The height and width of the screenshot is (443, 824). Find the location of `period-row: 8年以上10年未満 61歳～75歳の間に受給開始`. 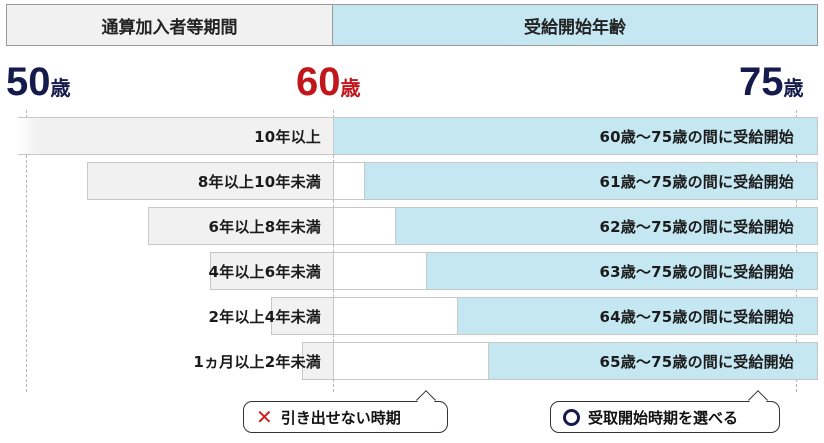

period-row: 8年以上10年未満 61歳～75歳の間に受給開始 is located at coordinates (412, 181).